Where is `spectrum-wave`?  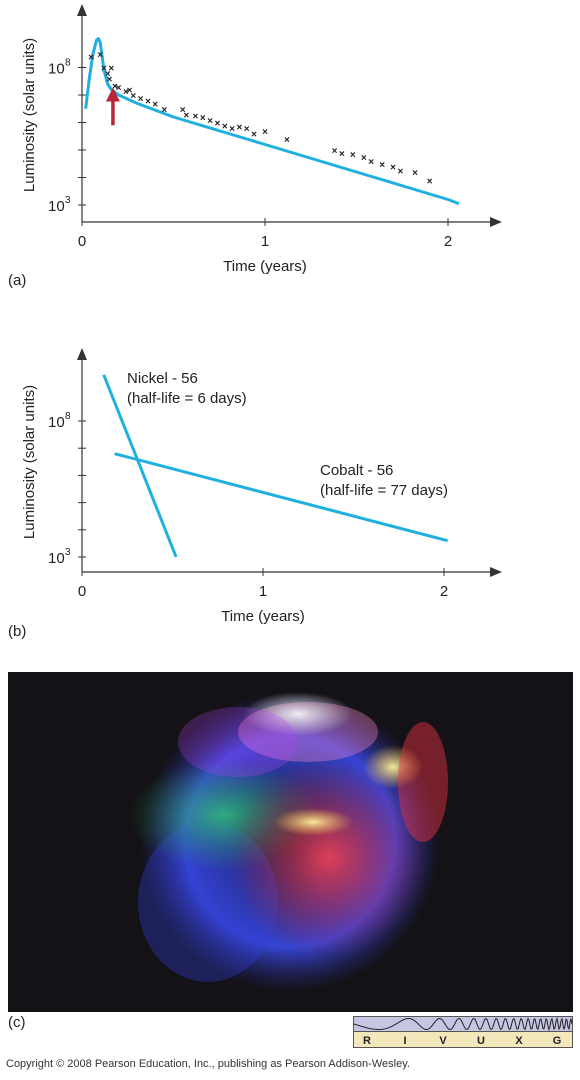 spectrum-wave is located at coordinates (463, 1024).